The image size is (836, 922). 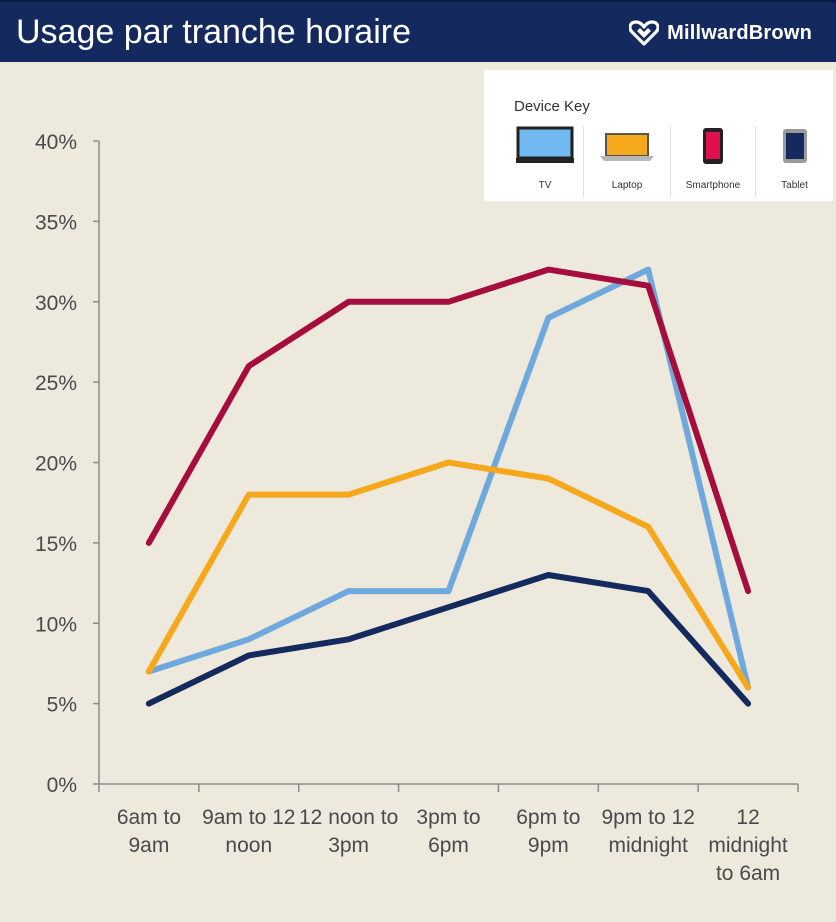 I want to click on legend-item-tablet: Tablet, so click(x=794, y=160).